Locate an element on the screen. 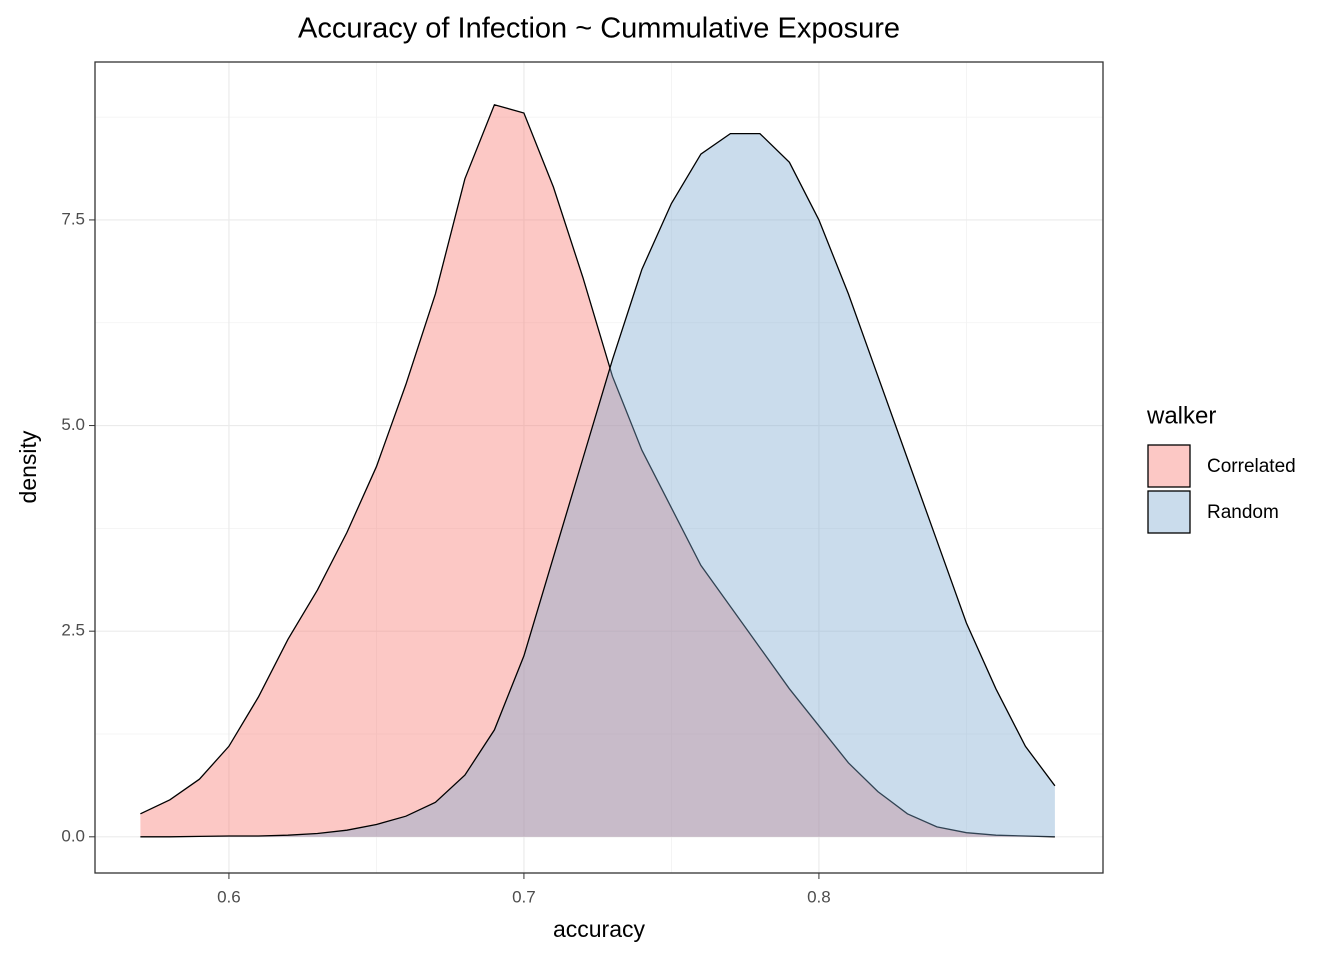  y-tick-label: 0.0 is located at coordinates (73, 835).